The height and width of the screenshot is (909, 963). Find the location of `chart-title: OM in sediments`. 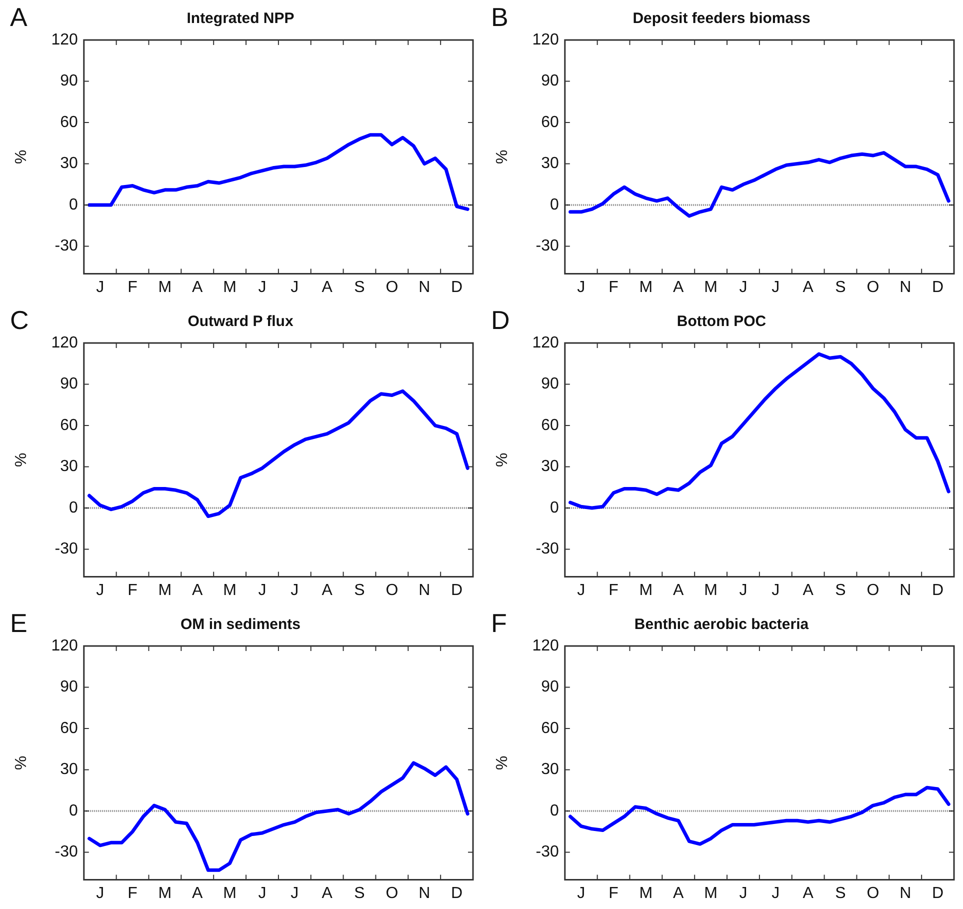

chart-title: OM in sediments is located at coordinates (240, 625).